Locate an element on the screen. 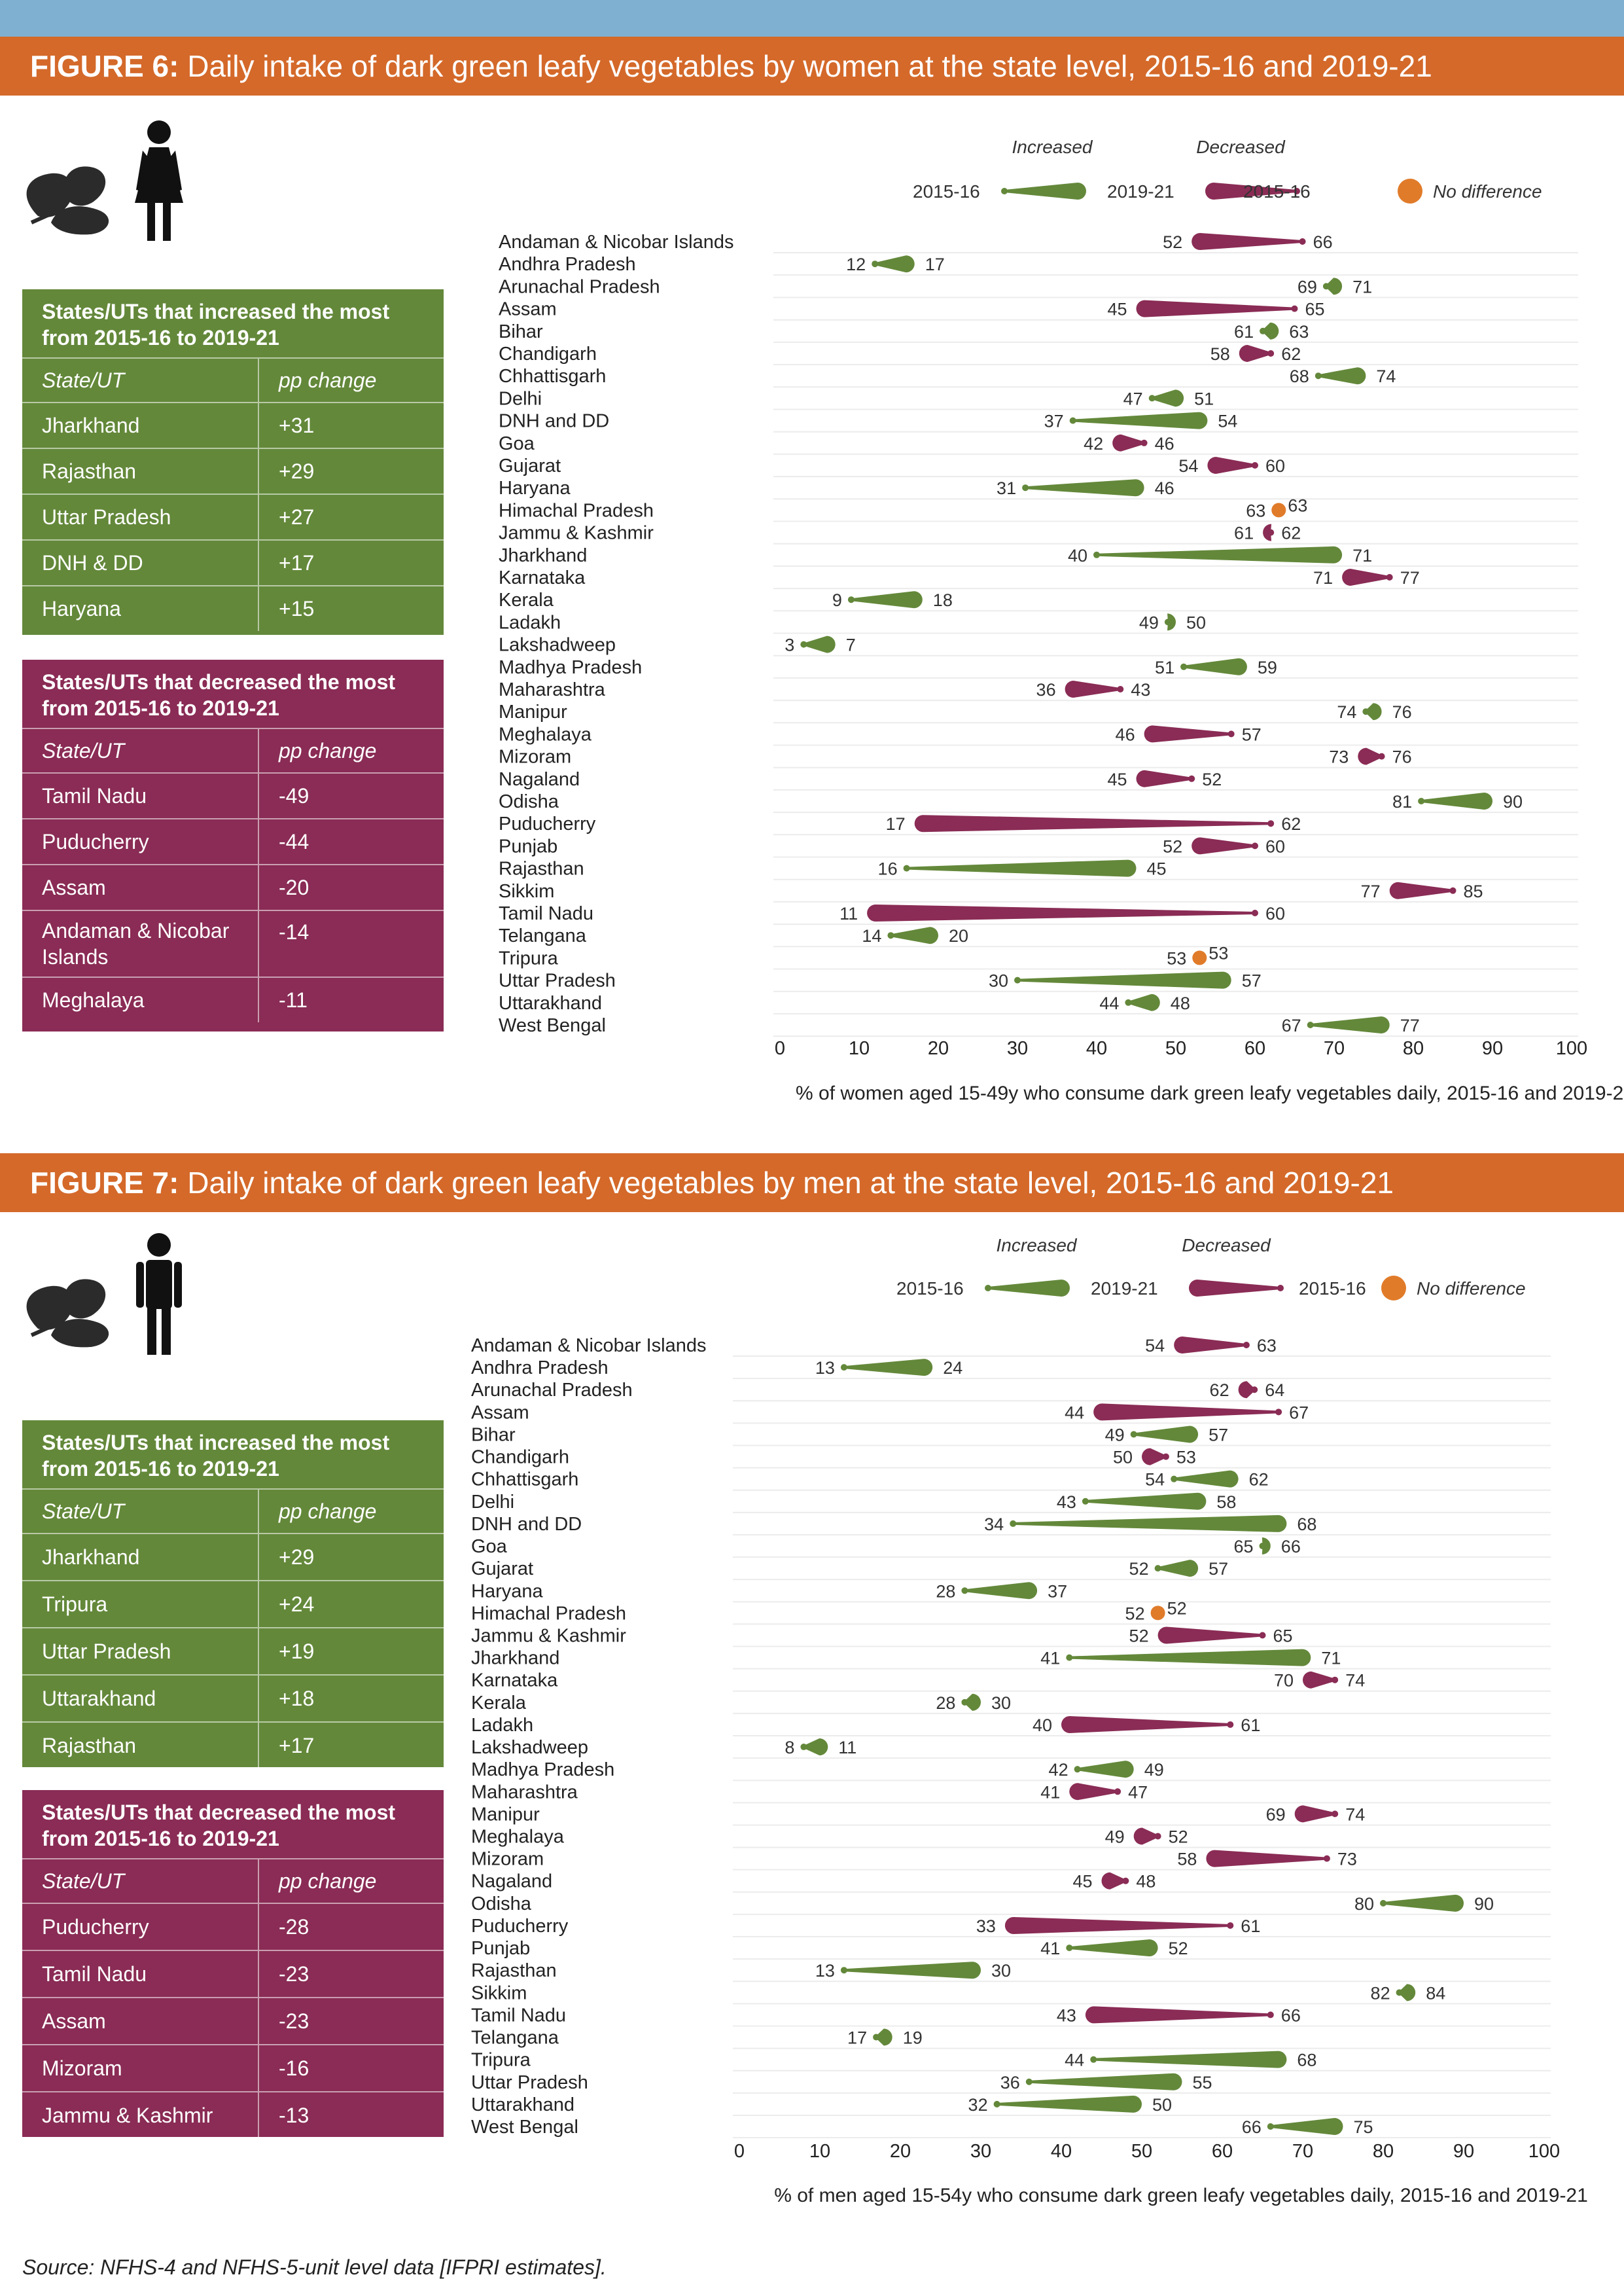  no-difference-point is located at coordinates (1157, 1613).